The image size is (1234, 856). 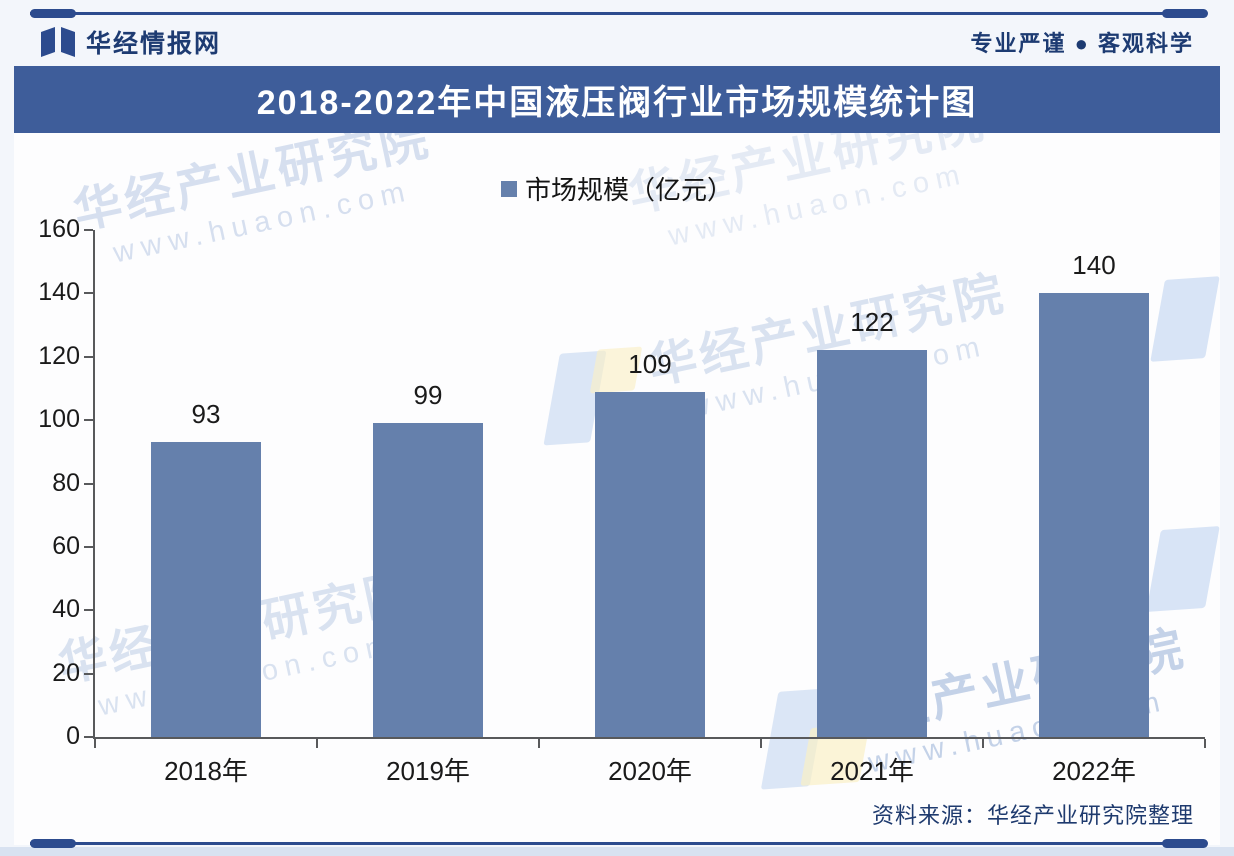 What do you see at coordinates (872, 322) in the screenshot?
I see `bar-value-label: 122` at bounding box center [872, 322].